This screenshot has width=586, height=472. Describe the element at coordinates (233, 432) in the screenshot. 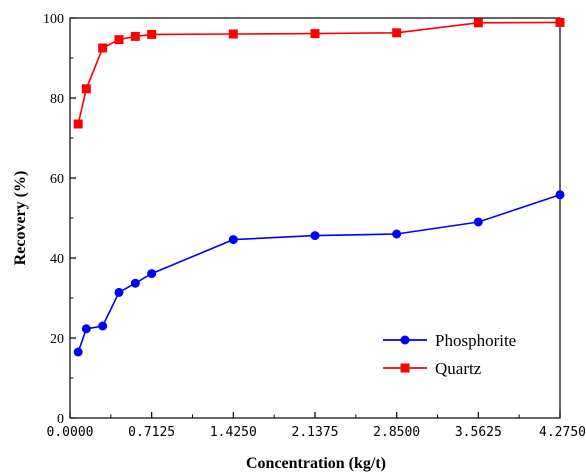

I see `x-tick-label: 1.4250` at that location.